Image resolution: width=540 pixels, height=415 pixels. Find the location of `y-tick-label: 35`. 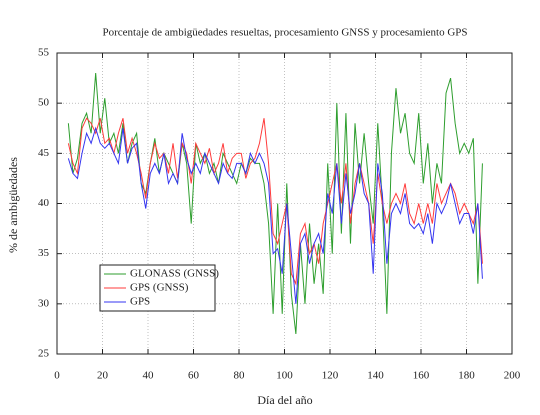

y-tick-label: 35 is located at coordinates (44, 253).